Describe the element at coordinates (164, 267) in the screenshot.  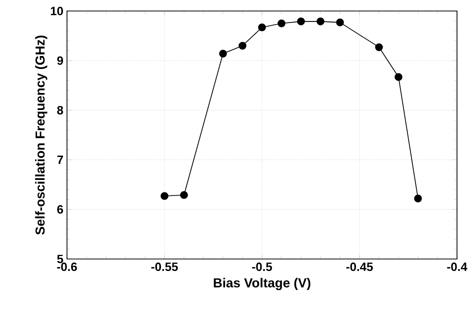
I see `x-tick-label: -0.55` at that location.